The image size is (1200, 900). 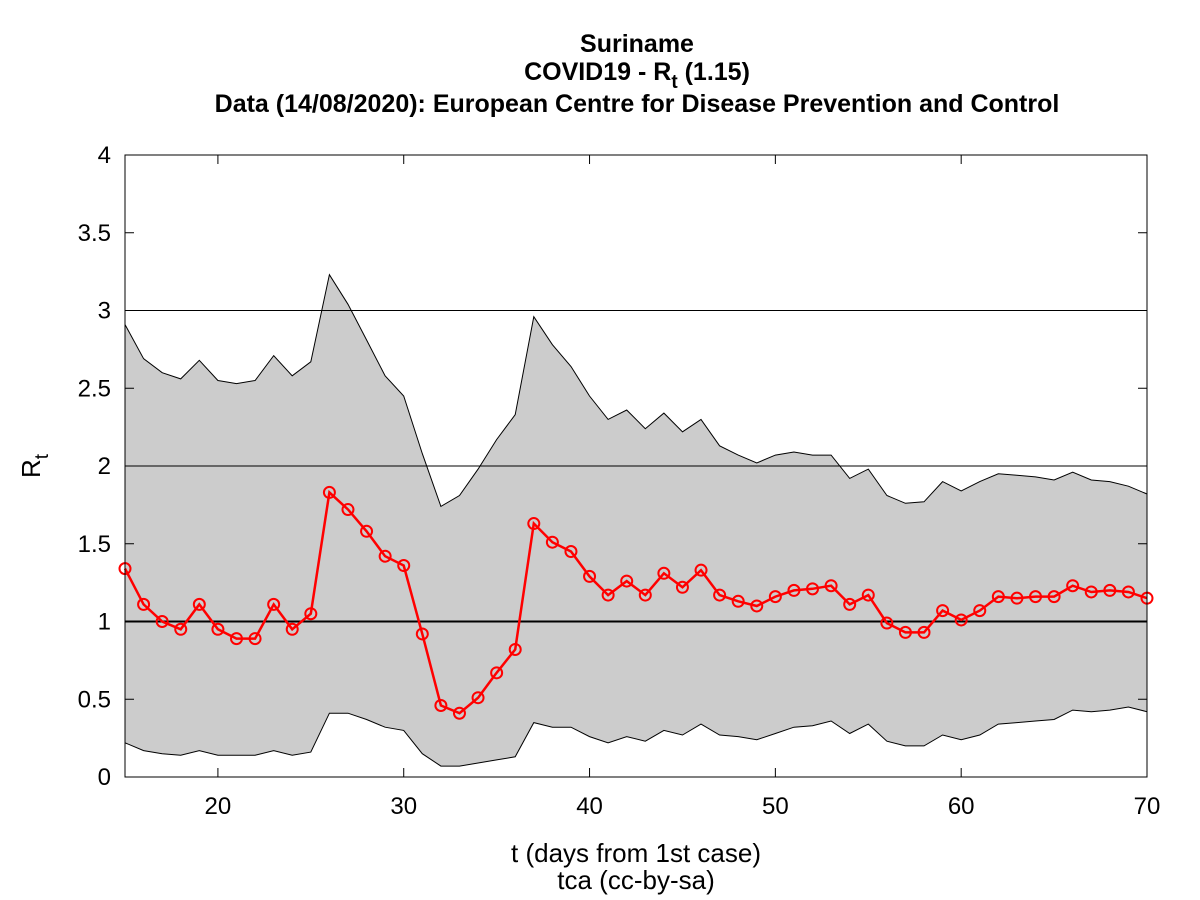 What do you see at coordinates (403, 806) in the screenshot?
I see `x-tick-label: 30` at bounding box center [403, 806].